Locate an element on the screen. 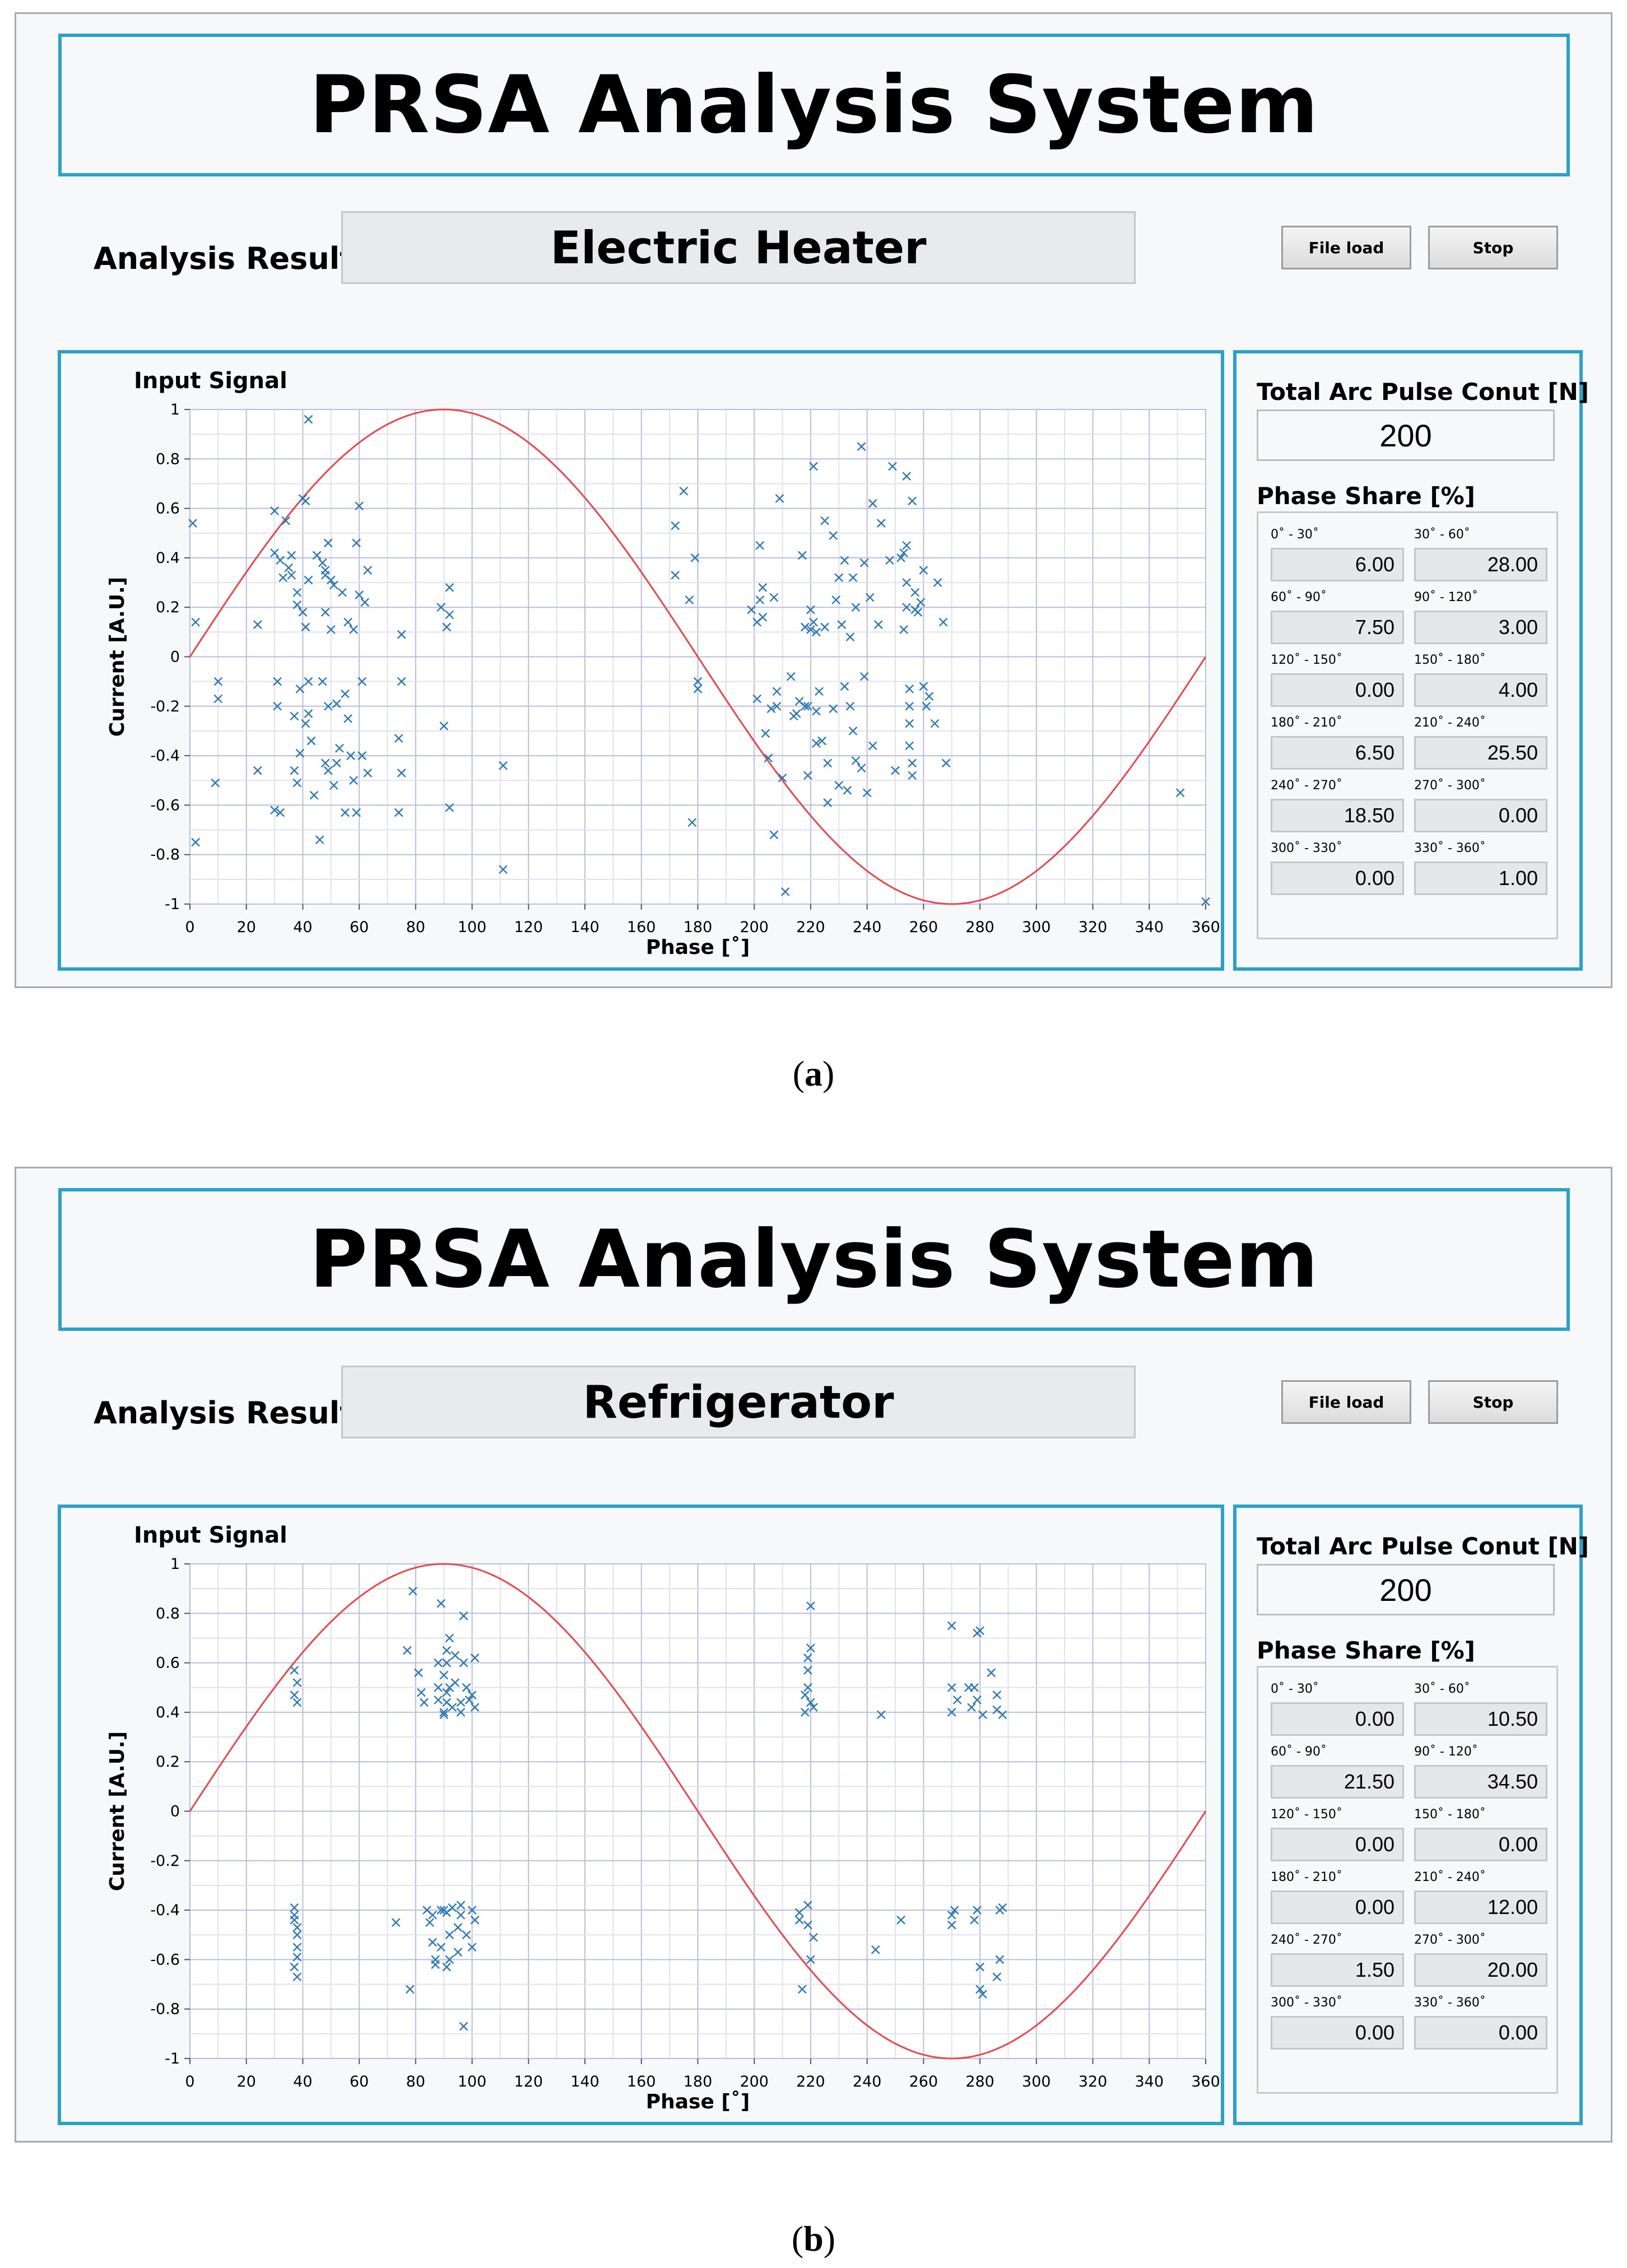 The width and height of the screenshot is (1627, 2268). x-tick-label: 40 is located at coordinates (302, 2081).